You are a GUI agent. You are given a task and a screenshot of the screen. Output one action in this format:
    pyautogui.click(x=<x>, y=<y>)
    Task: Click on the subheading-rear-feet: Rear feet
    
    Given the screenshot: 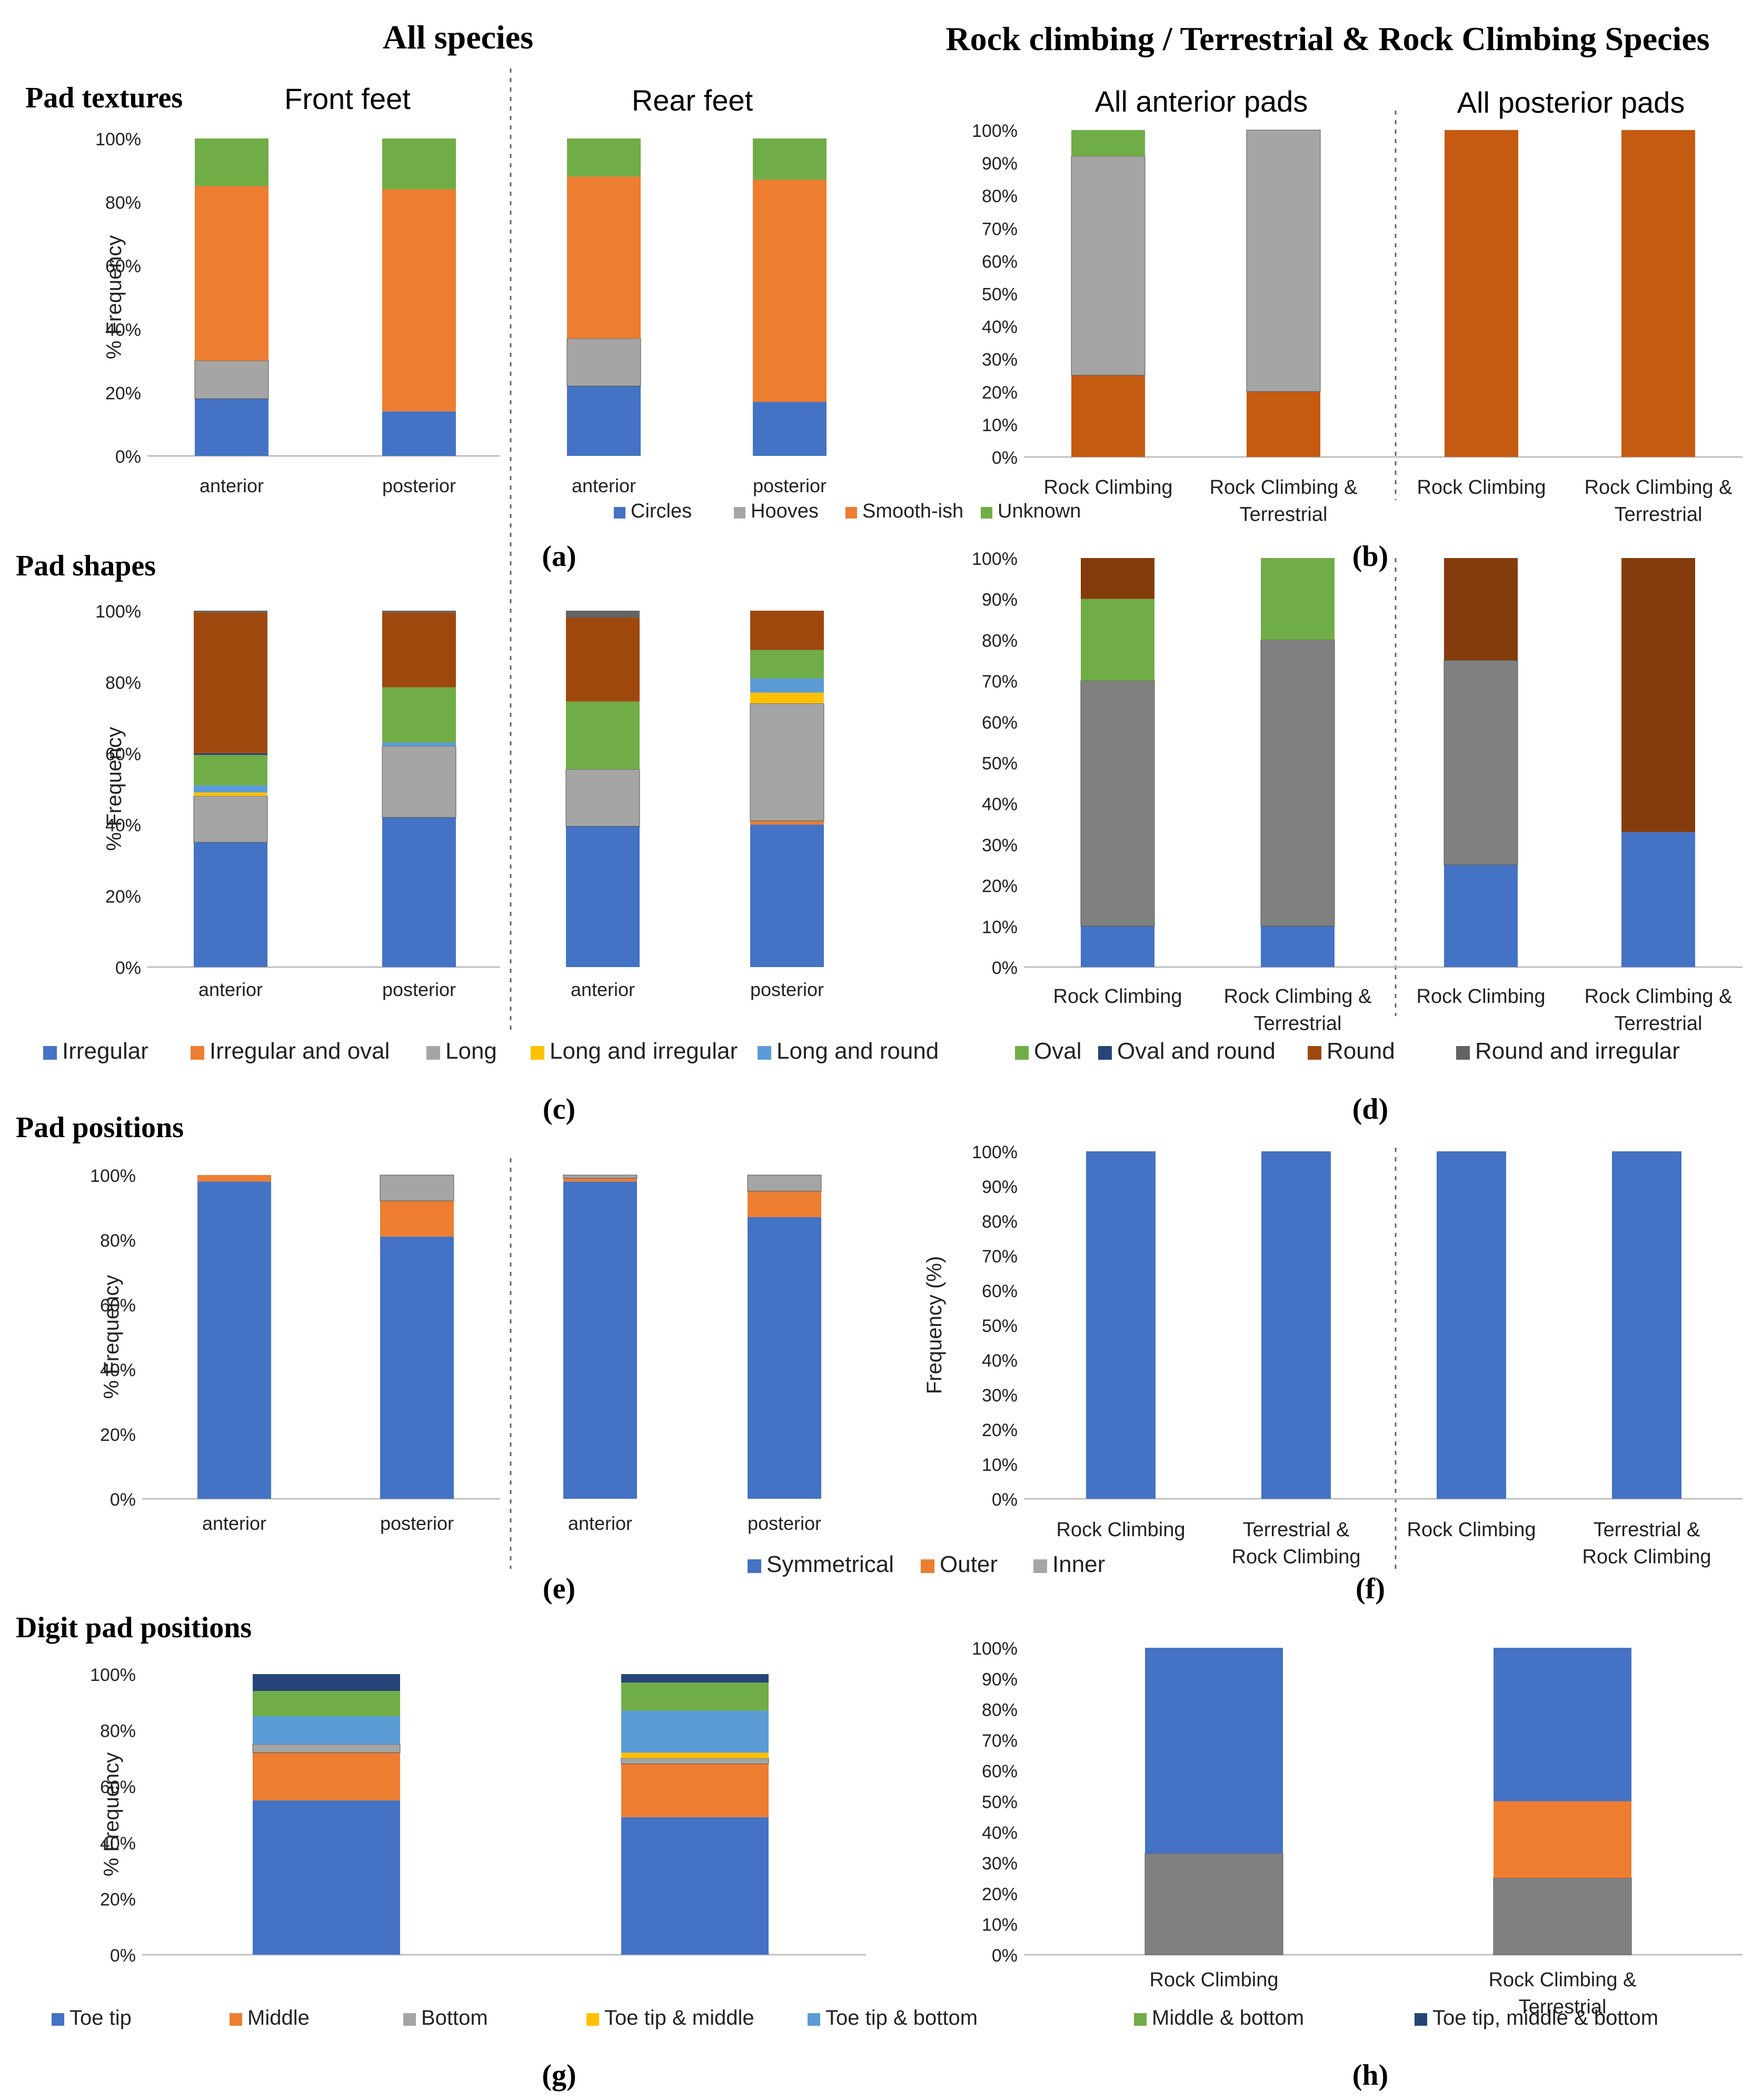 What is the action you would take?
    pyautogui.click(x=693, y=101)
    